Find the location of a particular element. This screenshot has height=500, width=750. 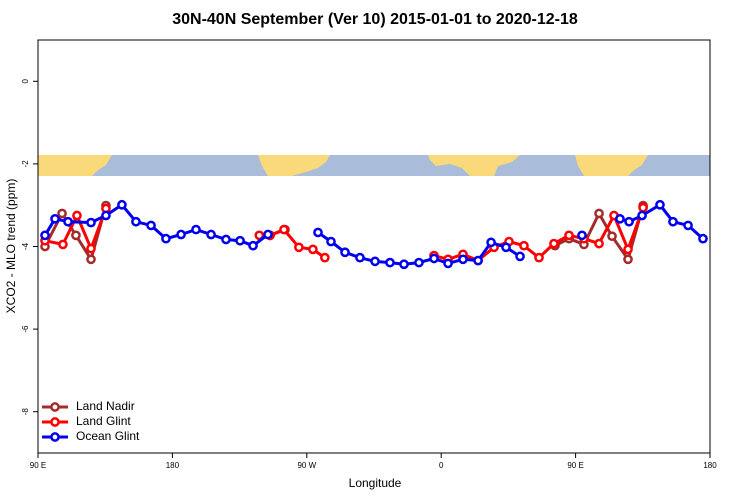

y-tick-label: 0 is located at coordinates (25, 81).